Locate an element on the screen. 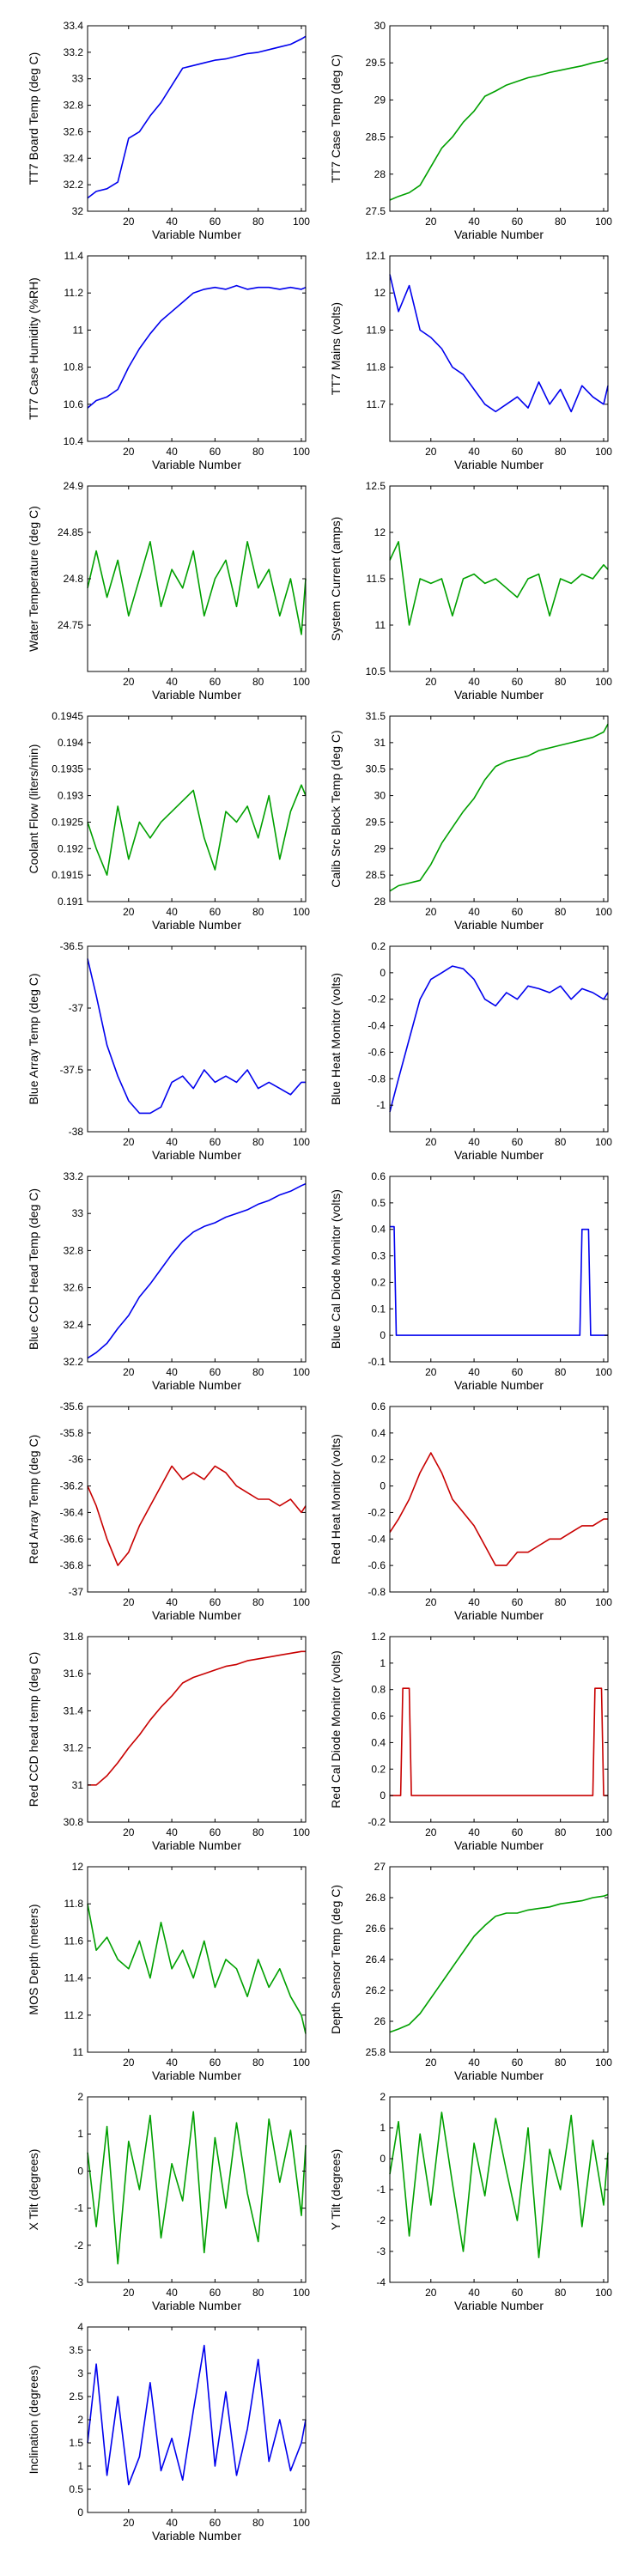 The width and height of the screenshot is (644, 2576). y-tick-label: 24.9 is located at coordinates (74, 486).